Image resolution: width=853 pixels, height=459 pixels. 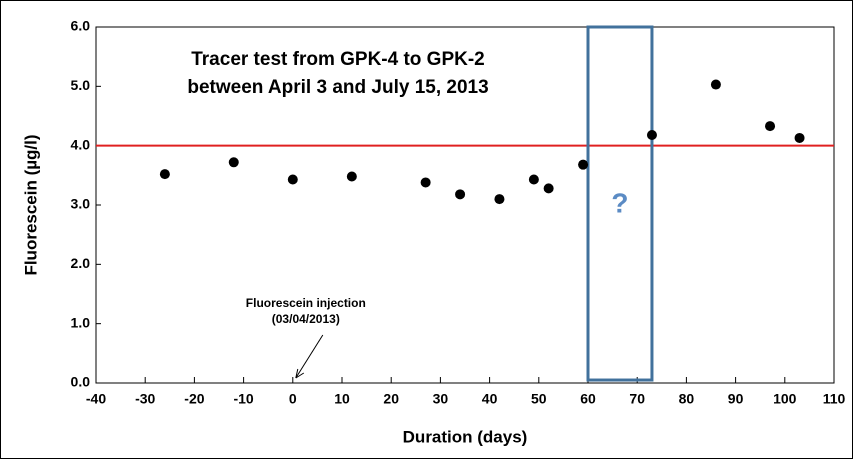 I want to click on x-tick-label: 80, so click(x=687, y=399).